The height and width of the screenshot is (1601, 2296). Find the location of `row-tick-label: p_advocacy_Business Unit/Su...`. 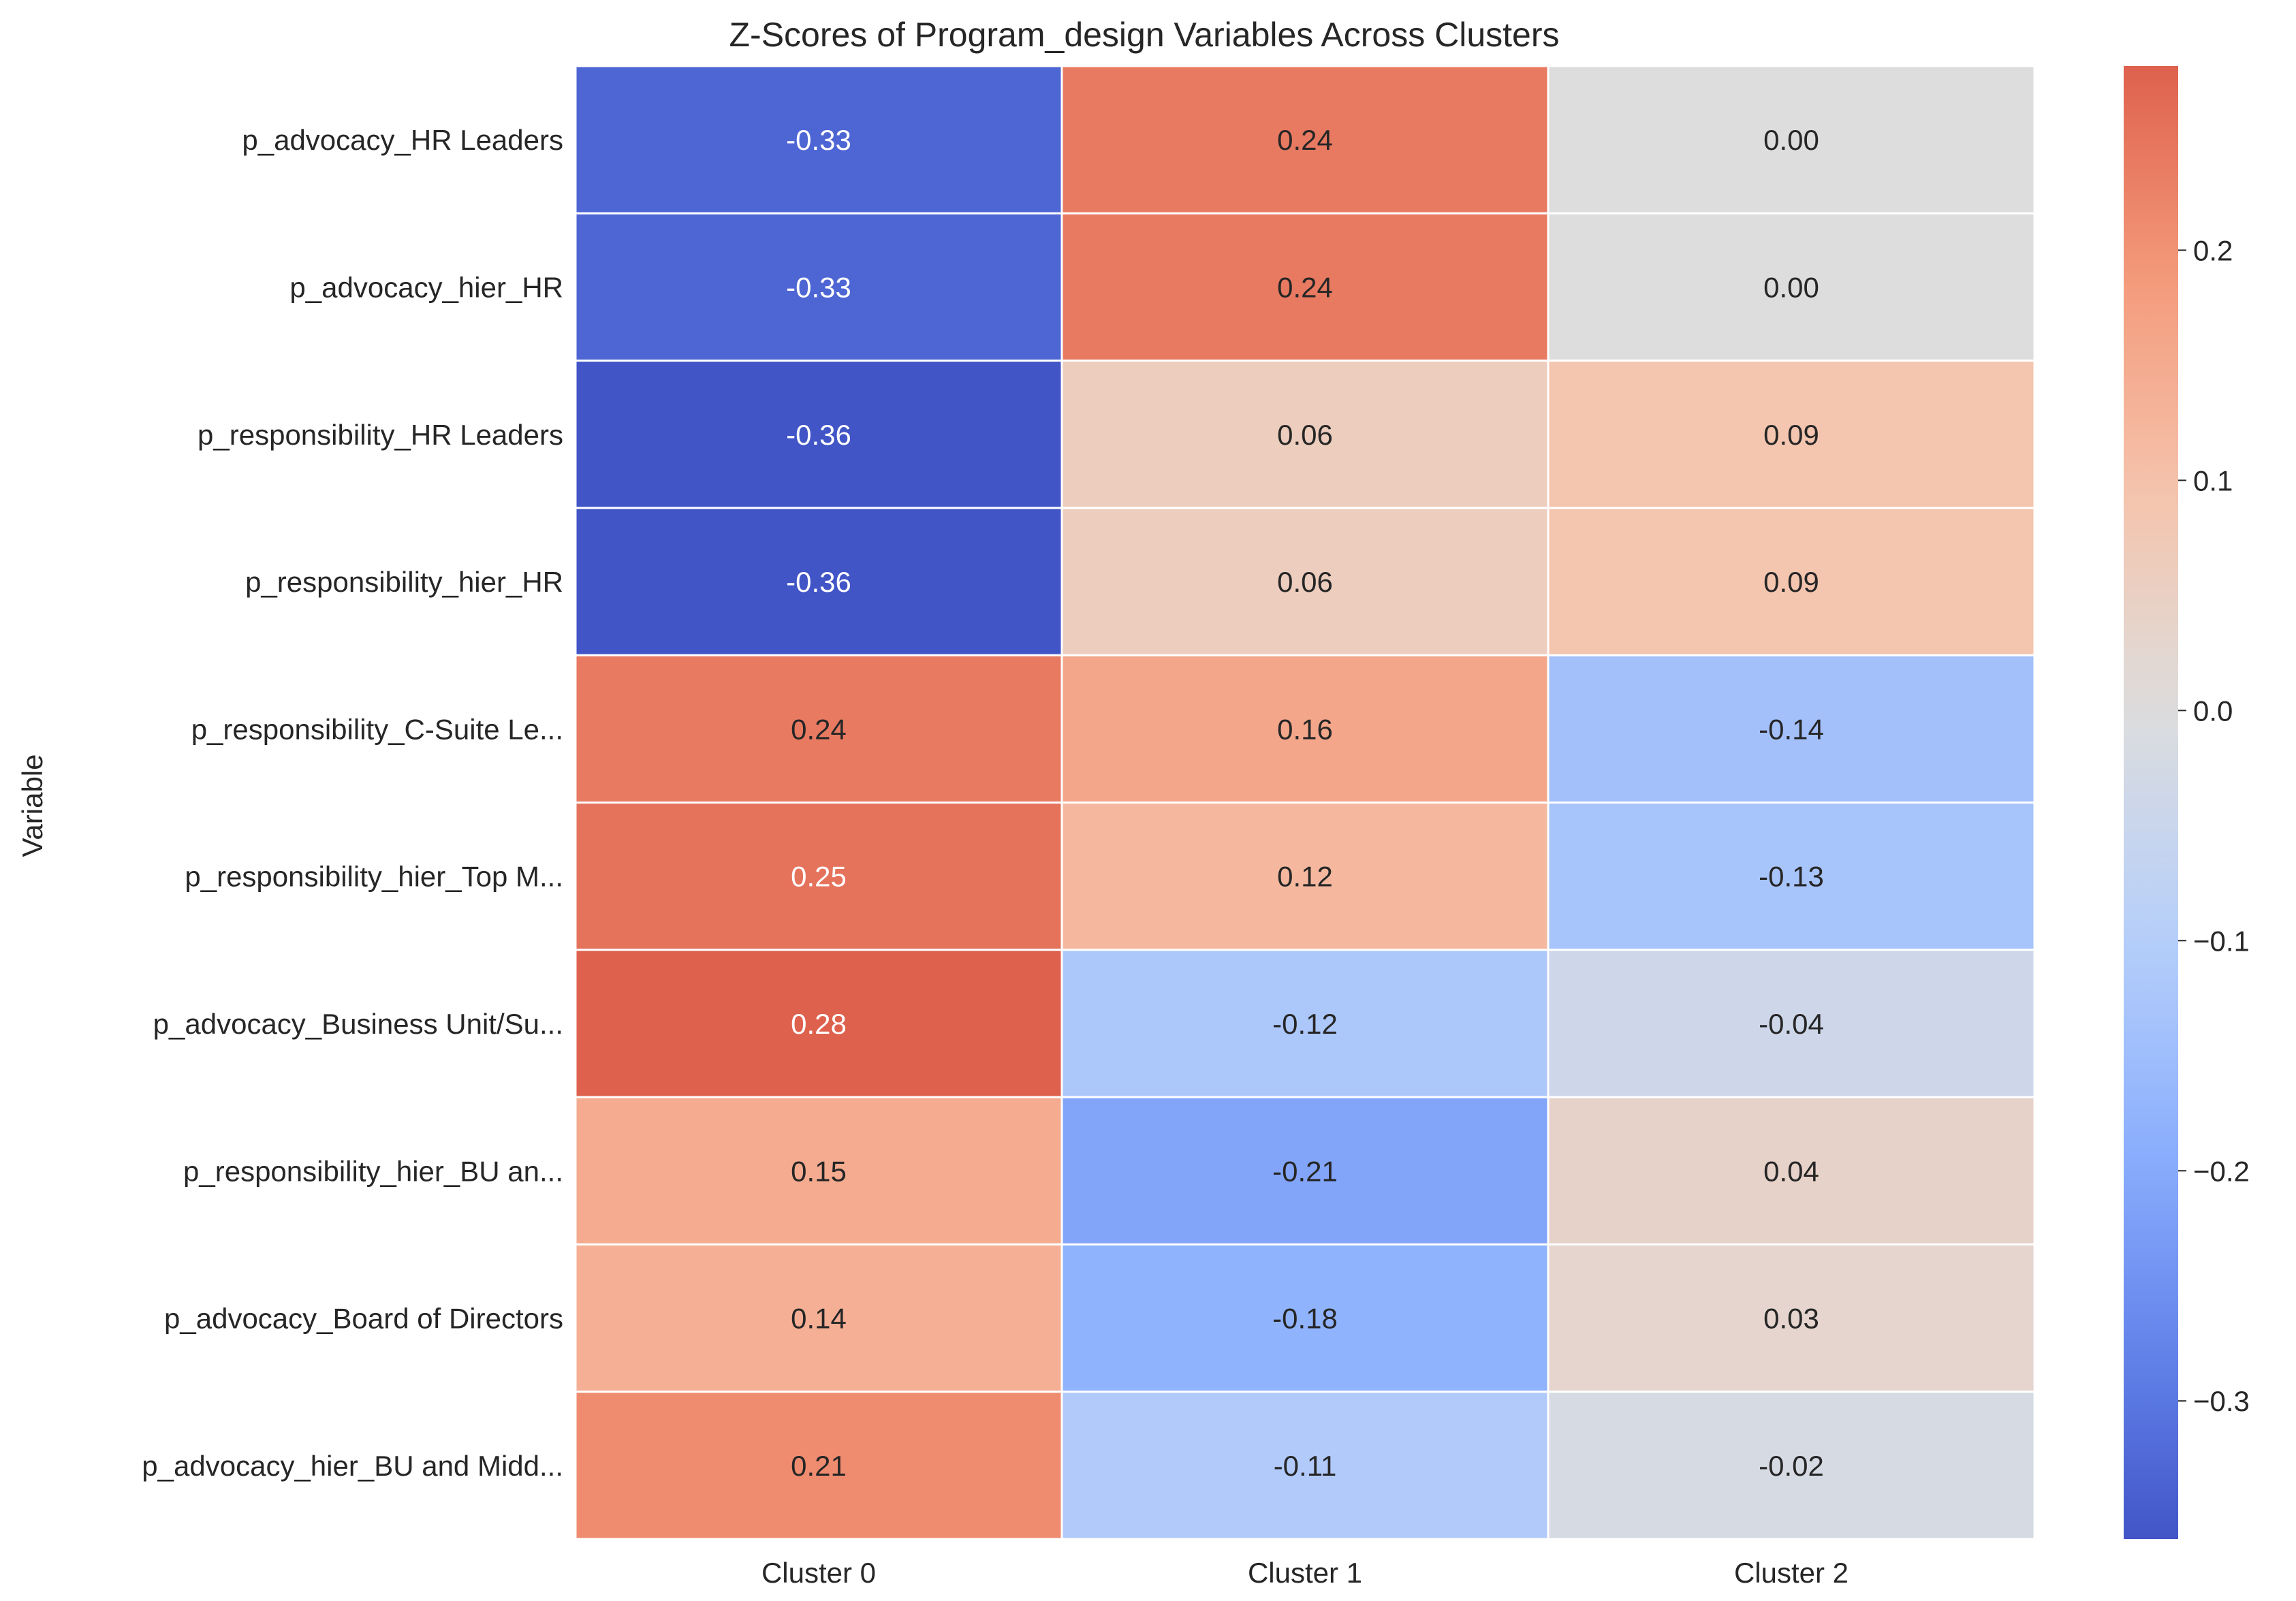

row-tick-label: p_advocacy_Business Unit/Su... is located at coordinates (358, 1024).